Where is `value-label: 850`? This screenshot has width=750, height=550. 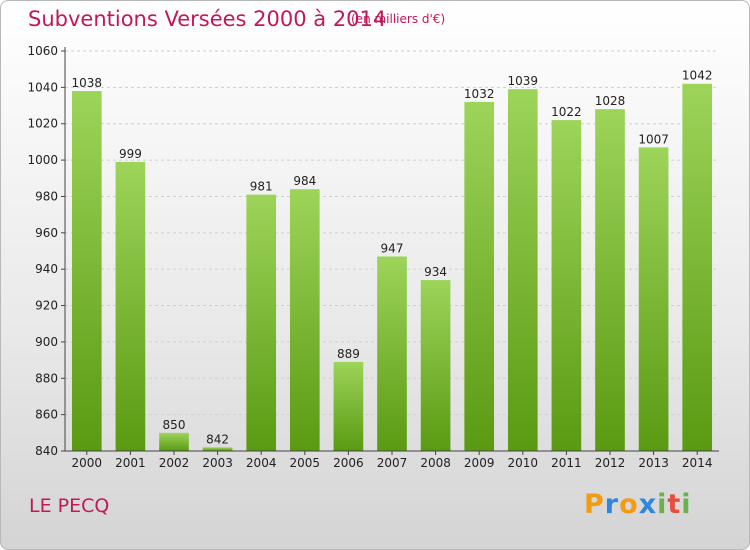
value-label: 850 is located at coordinates (174, 425).